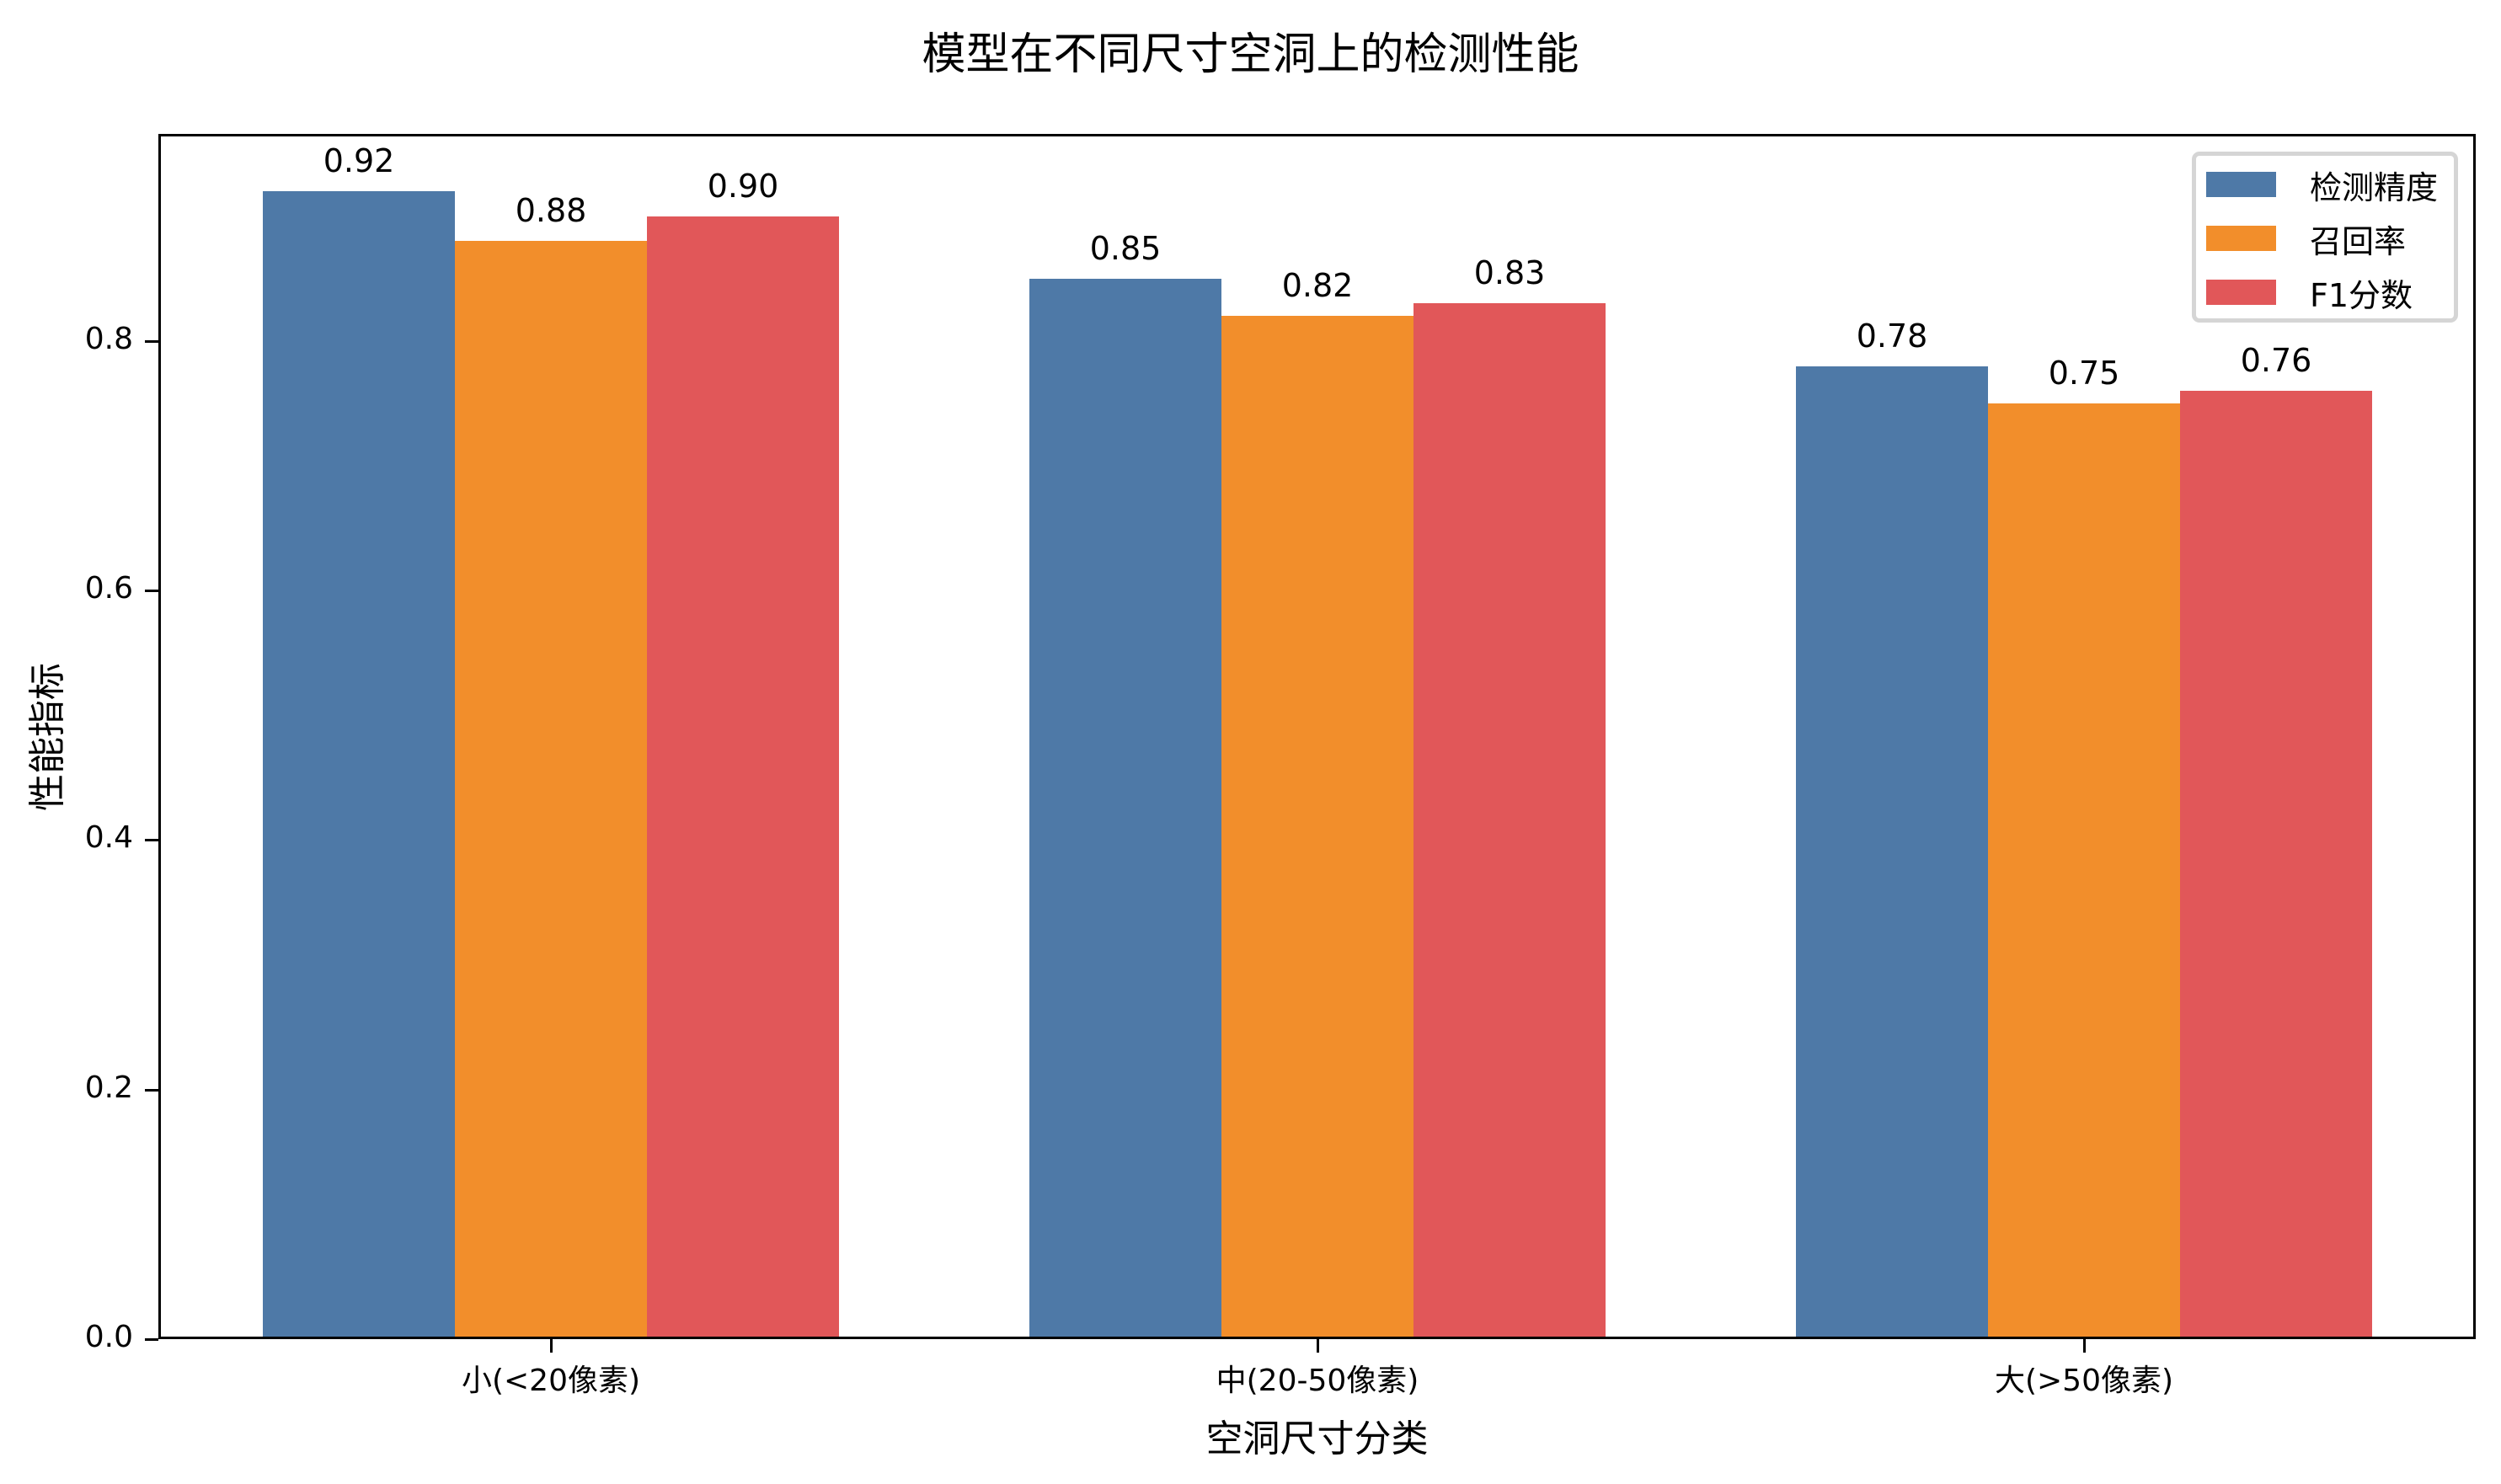  I want to click on legend-item-recall: 召回率, so click(2306, 241).